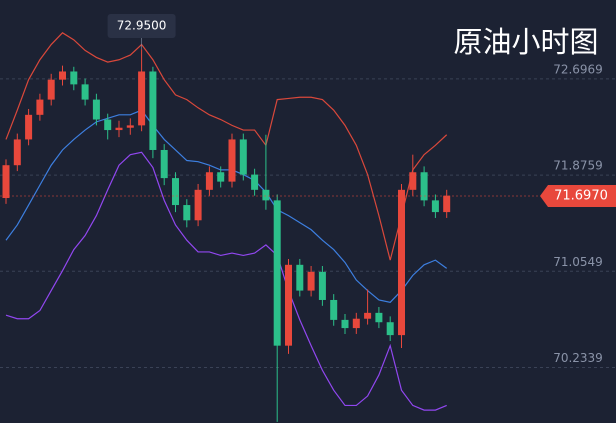 The height and width of the screenshot is (423, 616). I want to click on last-price-tag, so click(578, 196).